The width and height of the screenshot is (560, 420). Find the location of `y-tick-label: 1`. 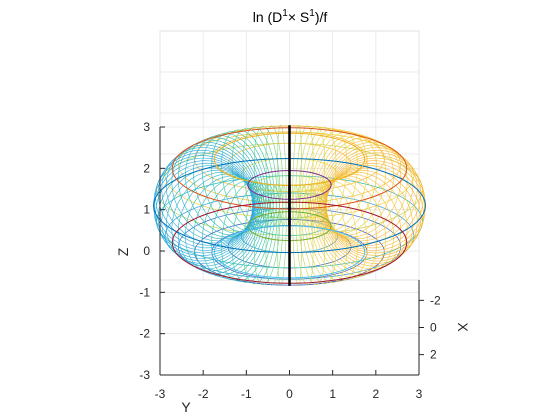

y-tick-label: 1 is located at coordinates (332, 394).